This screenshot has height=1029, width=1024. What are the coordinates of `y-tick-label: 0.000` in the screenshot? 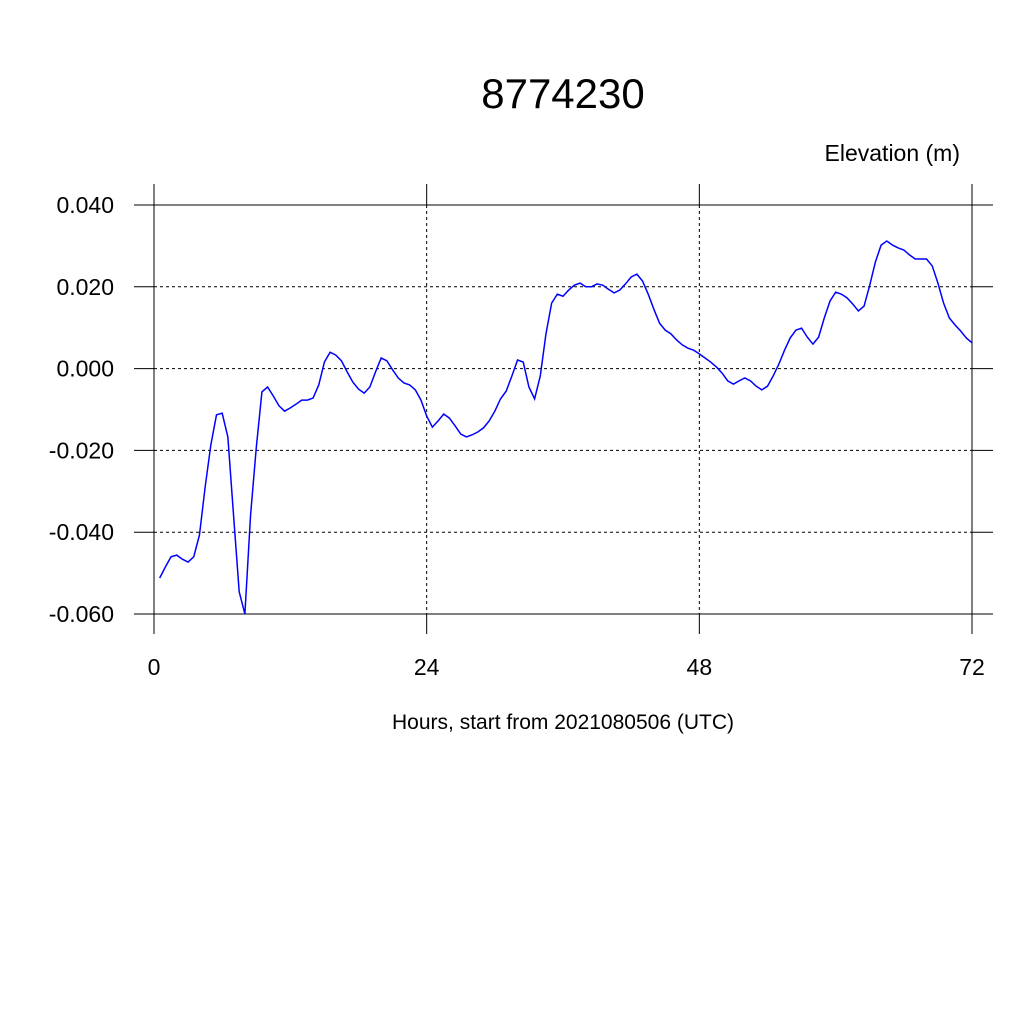 It's located at (85, 369).